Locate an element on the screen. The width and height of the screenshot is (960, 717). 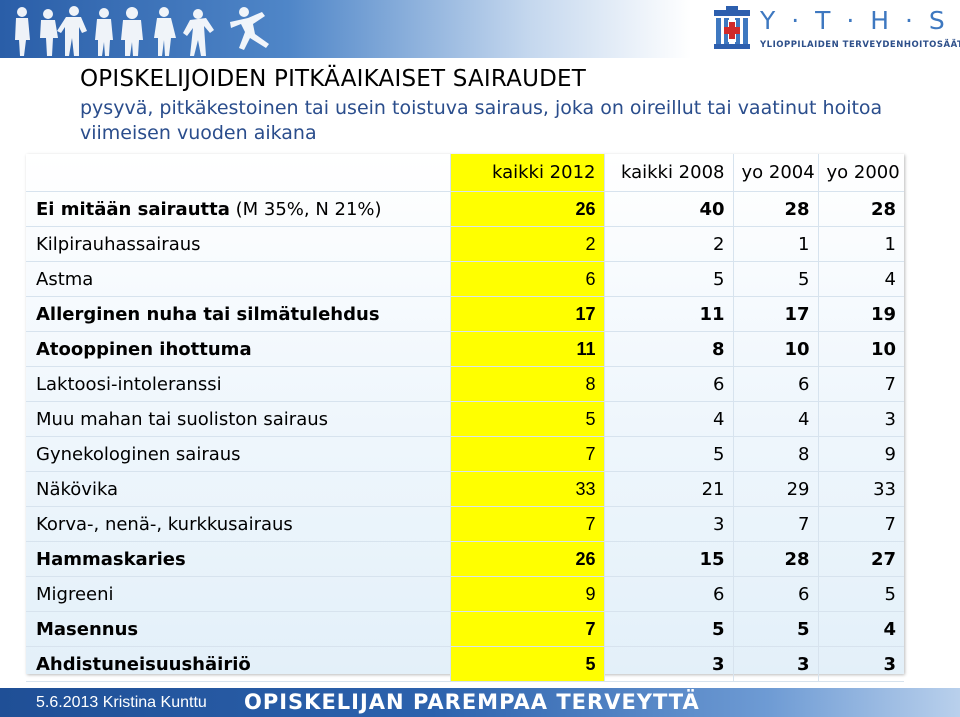
table-row: Atooppinen ihottuma 11 8 10 10 is located at coordinates (465, 349).